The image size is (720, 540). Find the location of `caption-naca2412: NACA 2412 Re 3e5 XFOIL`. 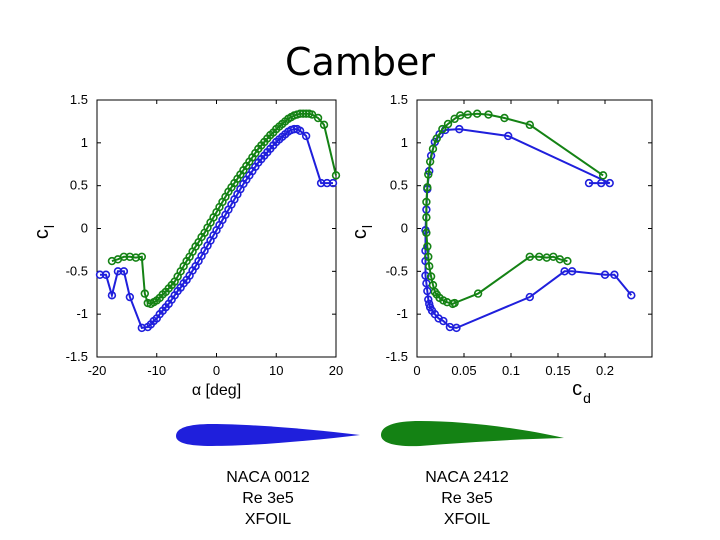

caption-naca2412: NACA 2412 Re 3e5 XFOIL is located at coordinates (467, 498).